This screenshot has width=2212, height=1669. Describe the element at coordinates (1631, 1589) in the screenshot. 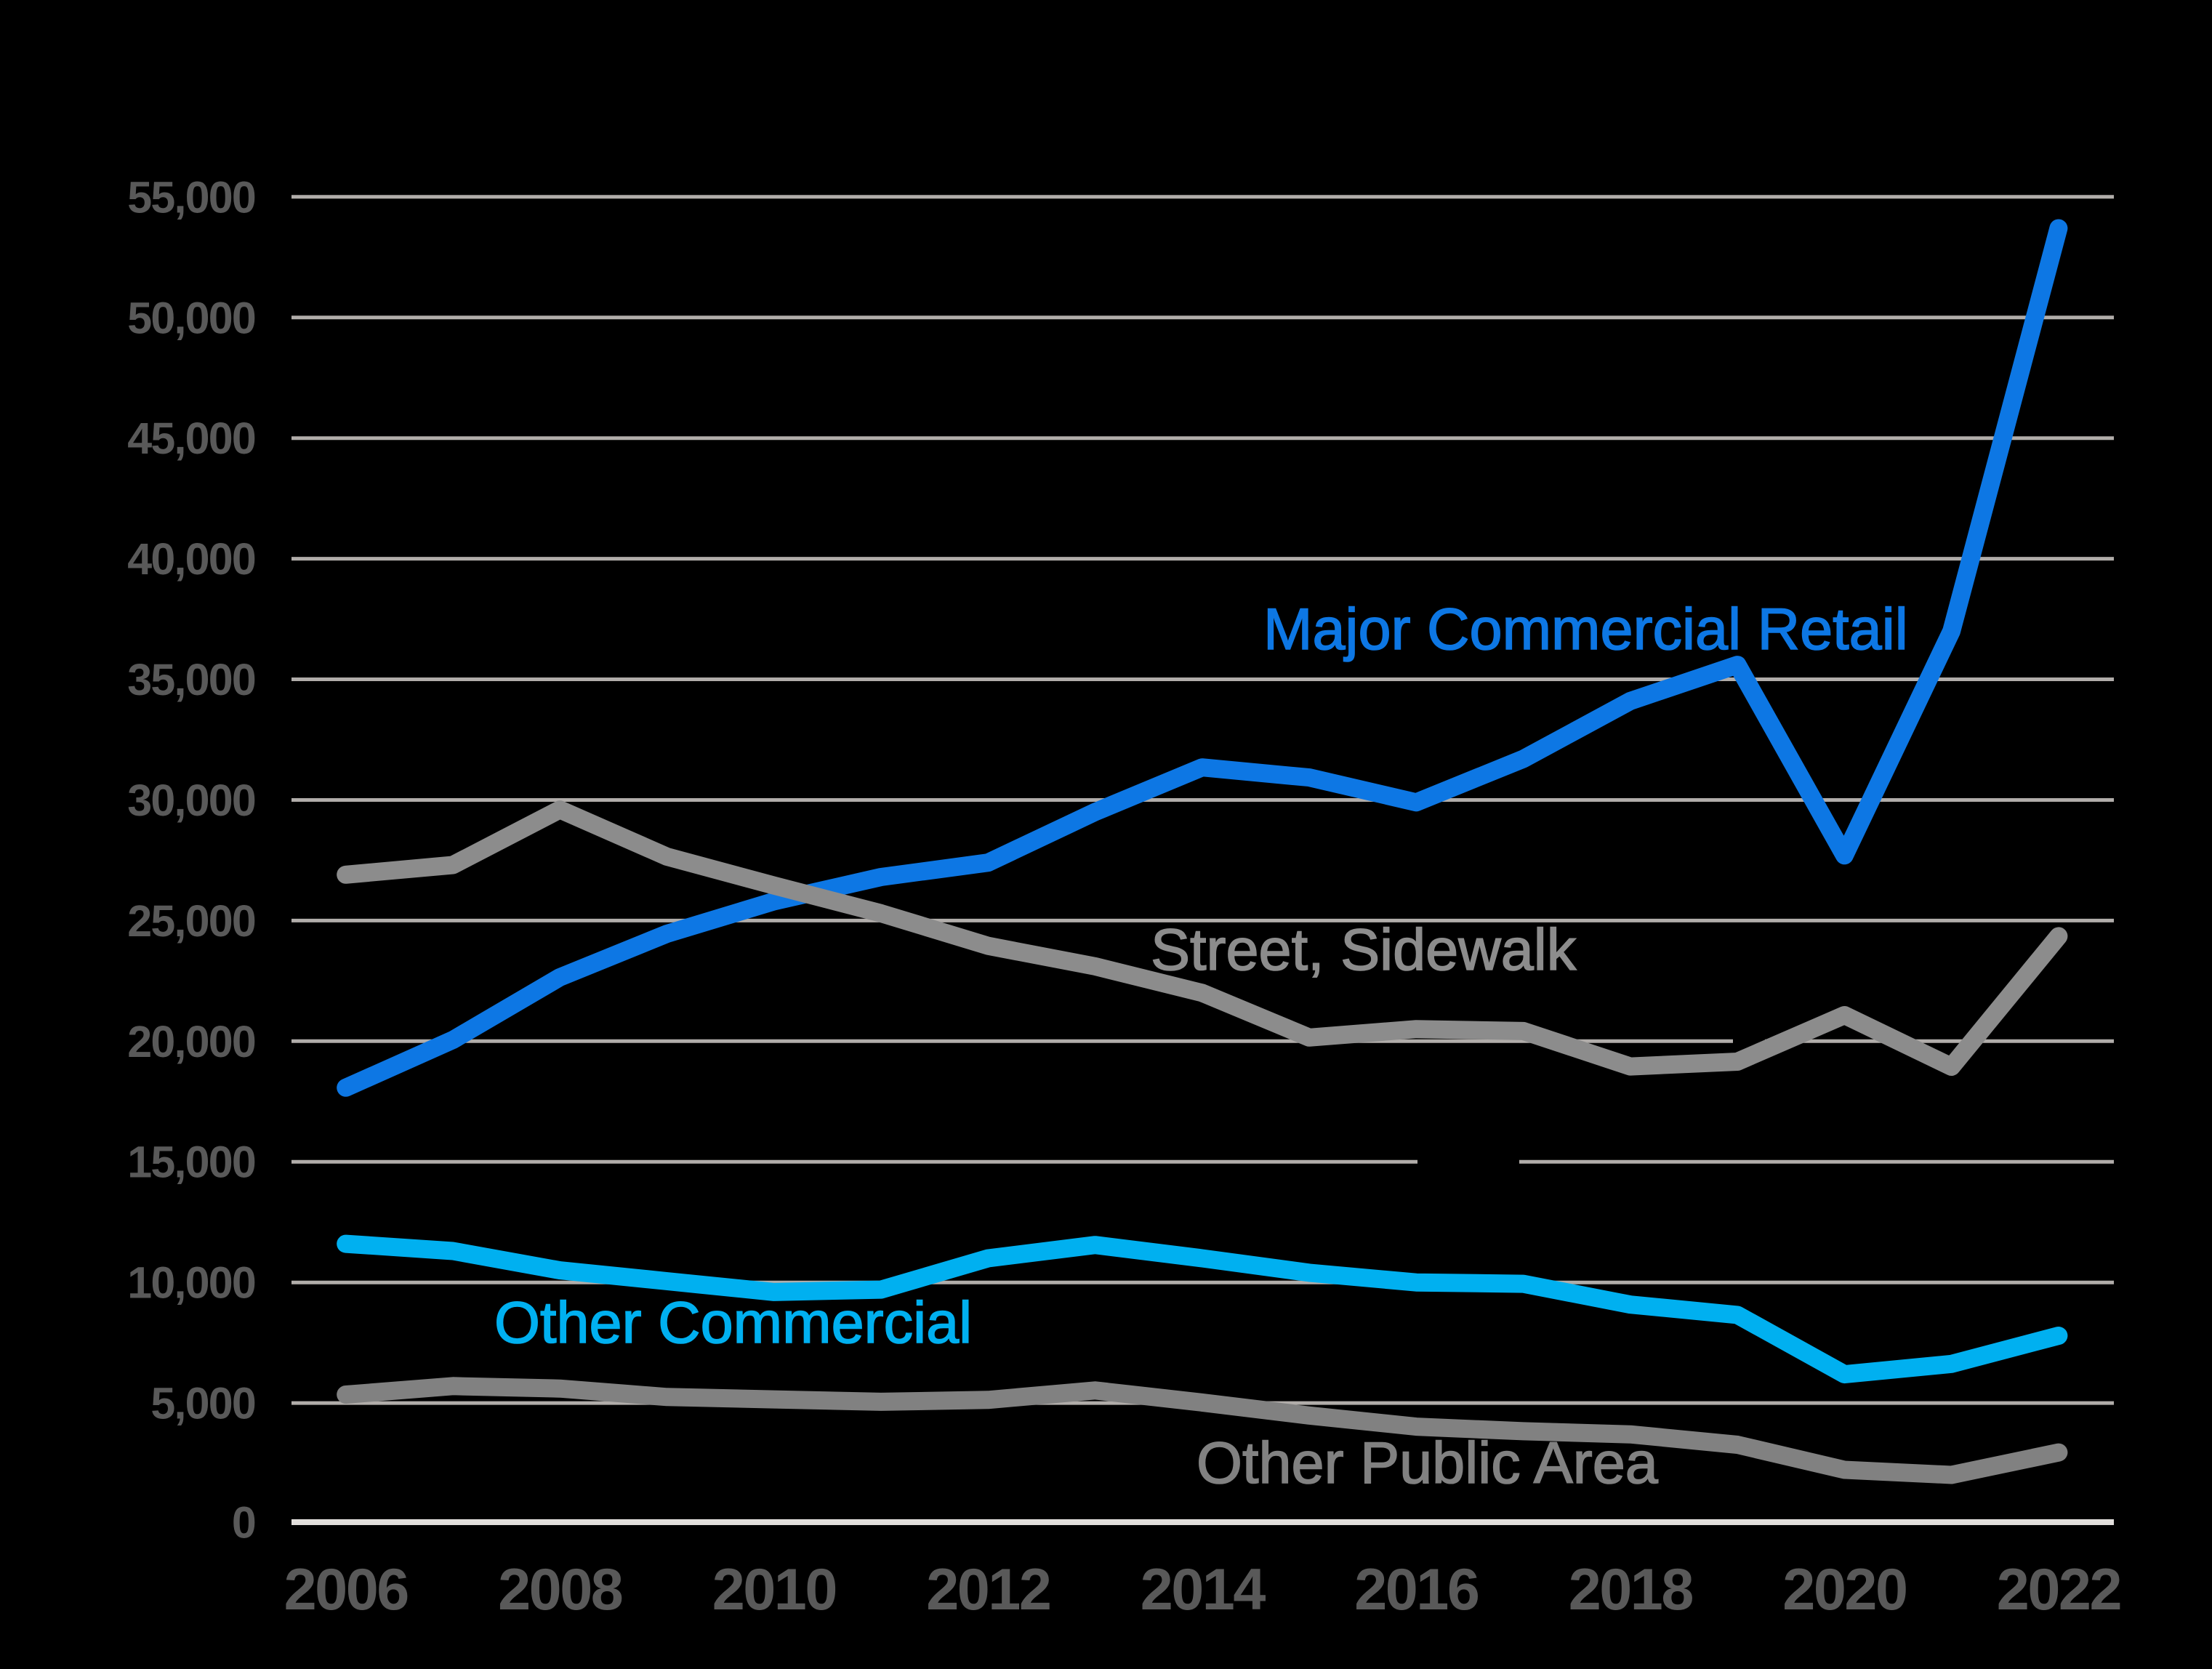

I see `svg-text: 2018` at that location.